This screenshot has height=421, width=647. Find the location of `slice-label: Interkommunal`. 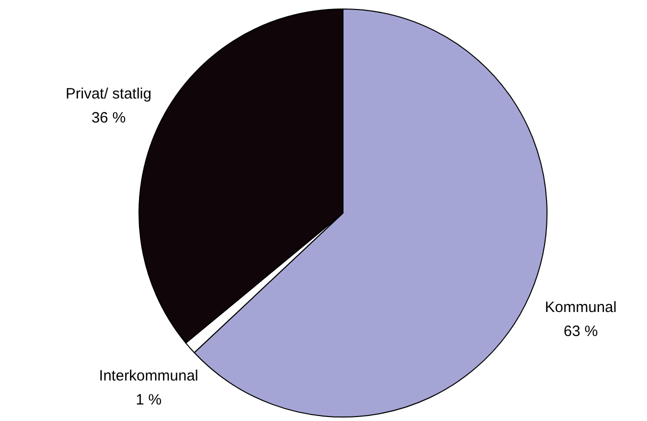

slice-label: Interkommunal is located at coordinates (148, 375).